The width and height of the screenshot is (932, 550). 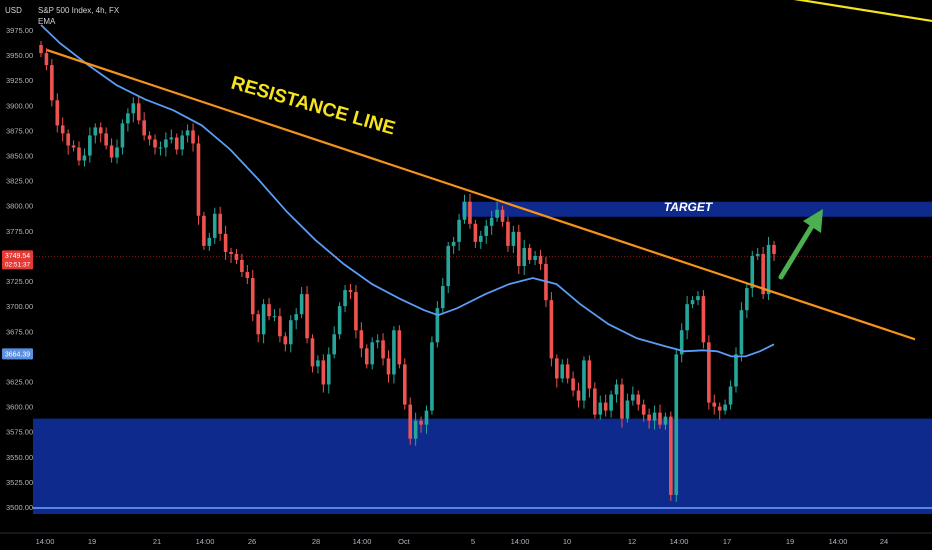 What do you see at coordinates (19, 206) in the screenshot?
I see `y-tick-label: 3800.00` at bounding box center [19, 206].